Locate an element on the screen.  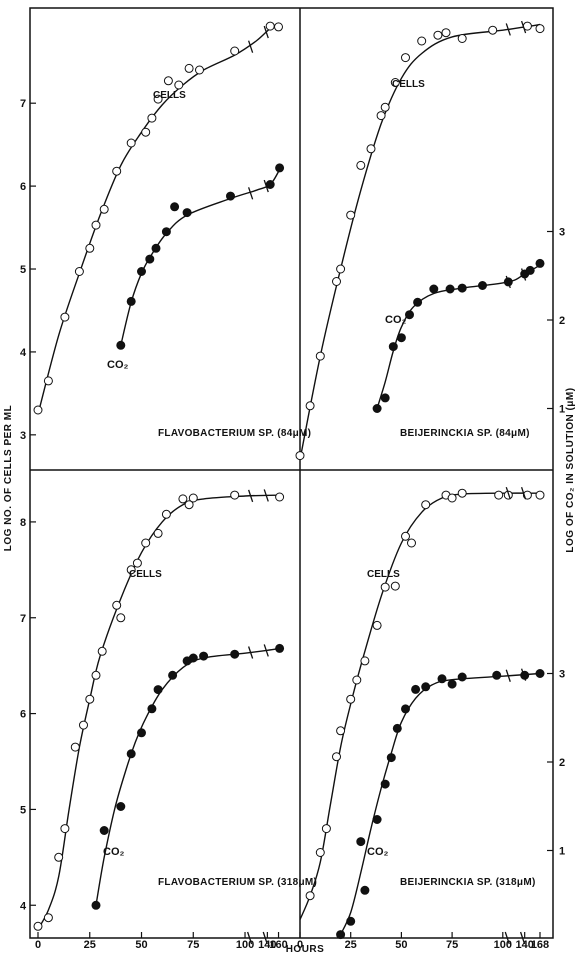
y-axis-left-label: LOG NO. OF CELLS PER ML is located at coordinates (8, 478).